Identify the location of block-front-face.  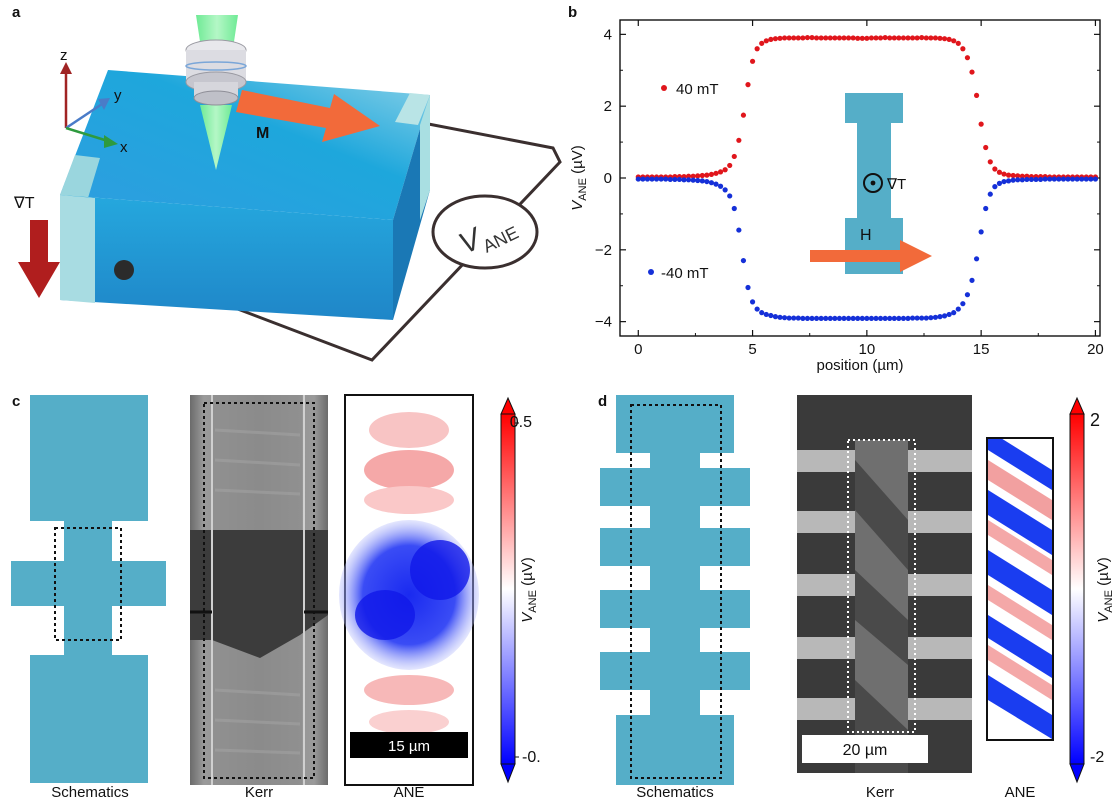
(226, 257).